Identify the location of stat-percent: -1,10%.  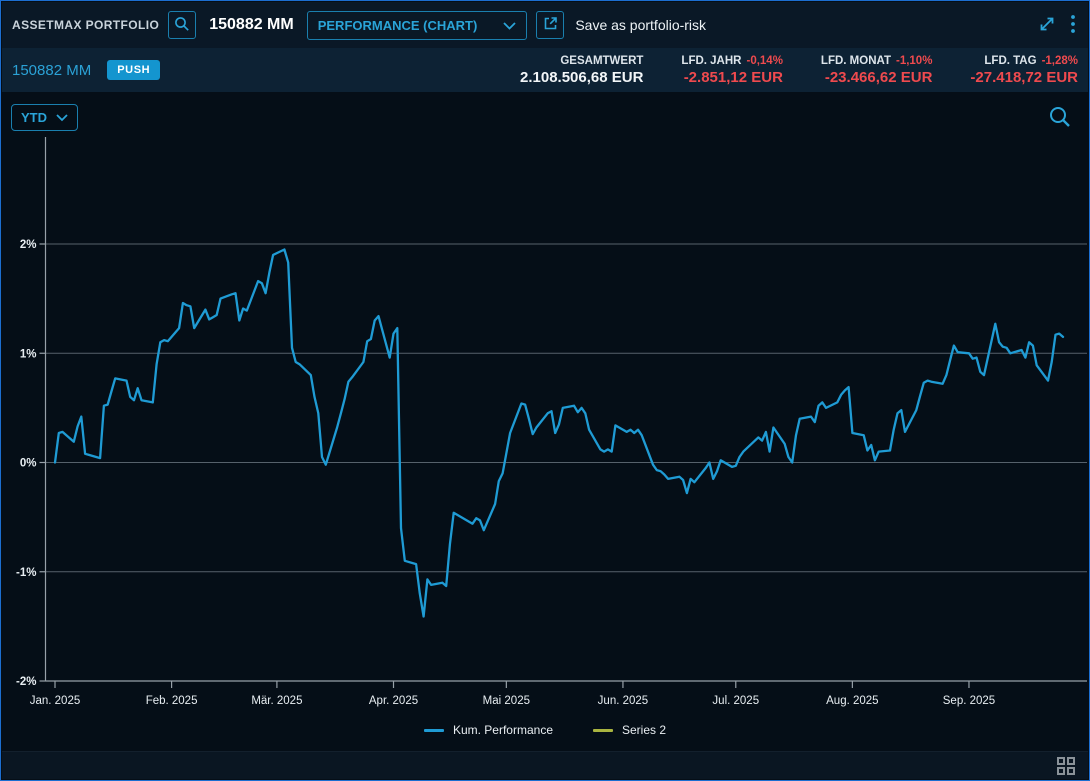
(914, 60).